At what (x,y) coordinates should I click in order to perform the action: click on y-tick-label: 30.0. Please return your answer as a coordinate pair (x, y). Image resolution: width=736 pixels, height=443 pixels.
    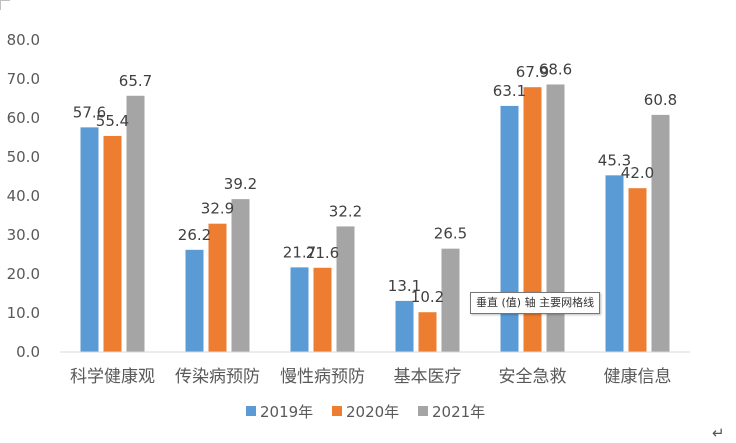
    Looking at the image, I should click on (23, 235).